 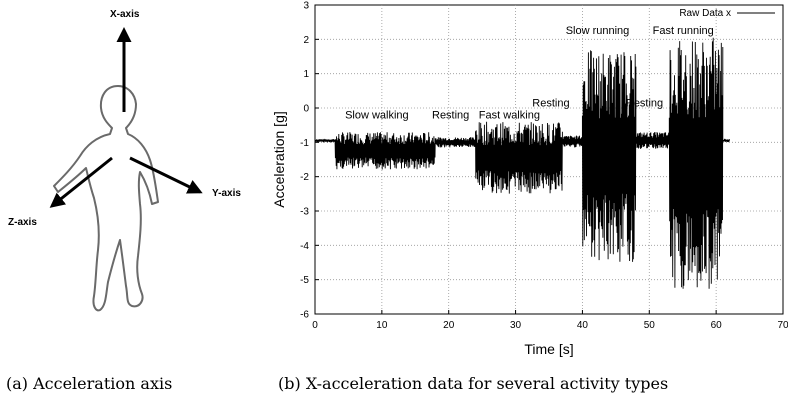 I want to click on x-axis-arrow: X-axis, so click(x=125, y=60).